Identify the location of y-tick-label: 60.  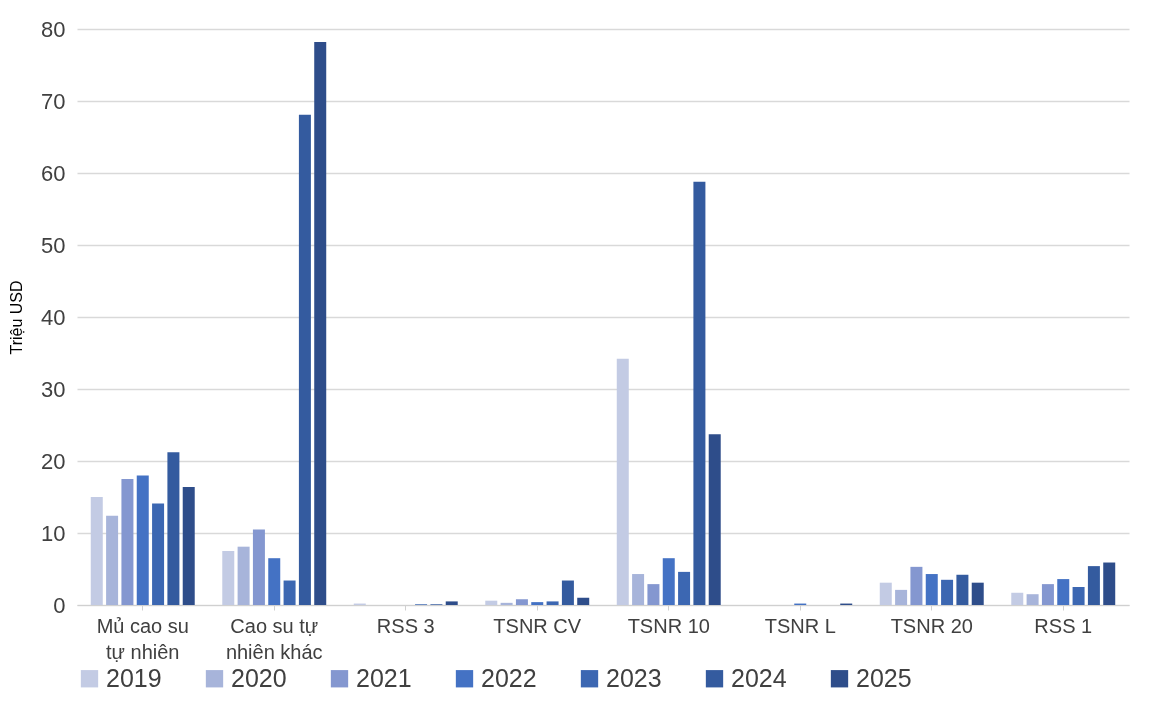
(53, 173).